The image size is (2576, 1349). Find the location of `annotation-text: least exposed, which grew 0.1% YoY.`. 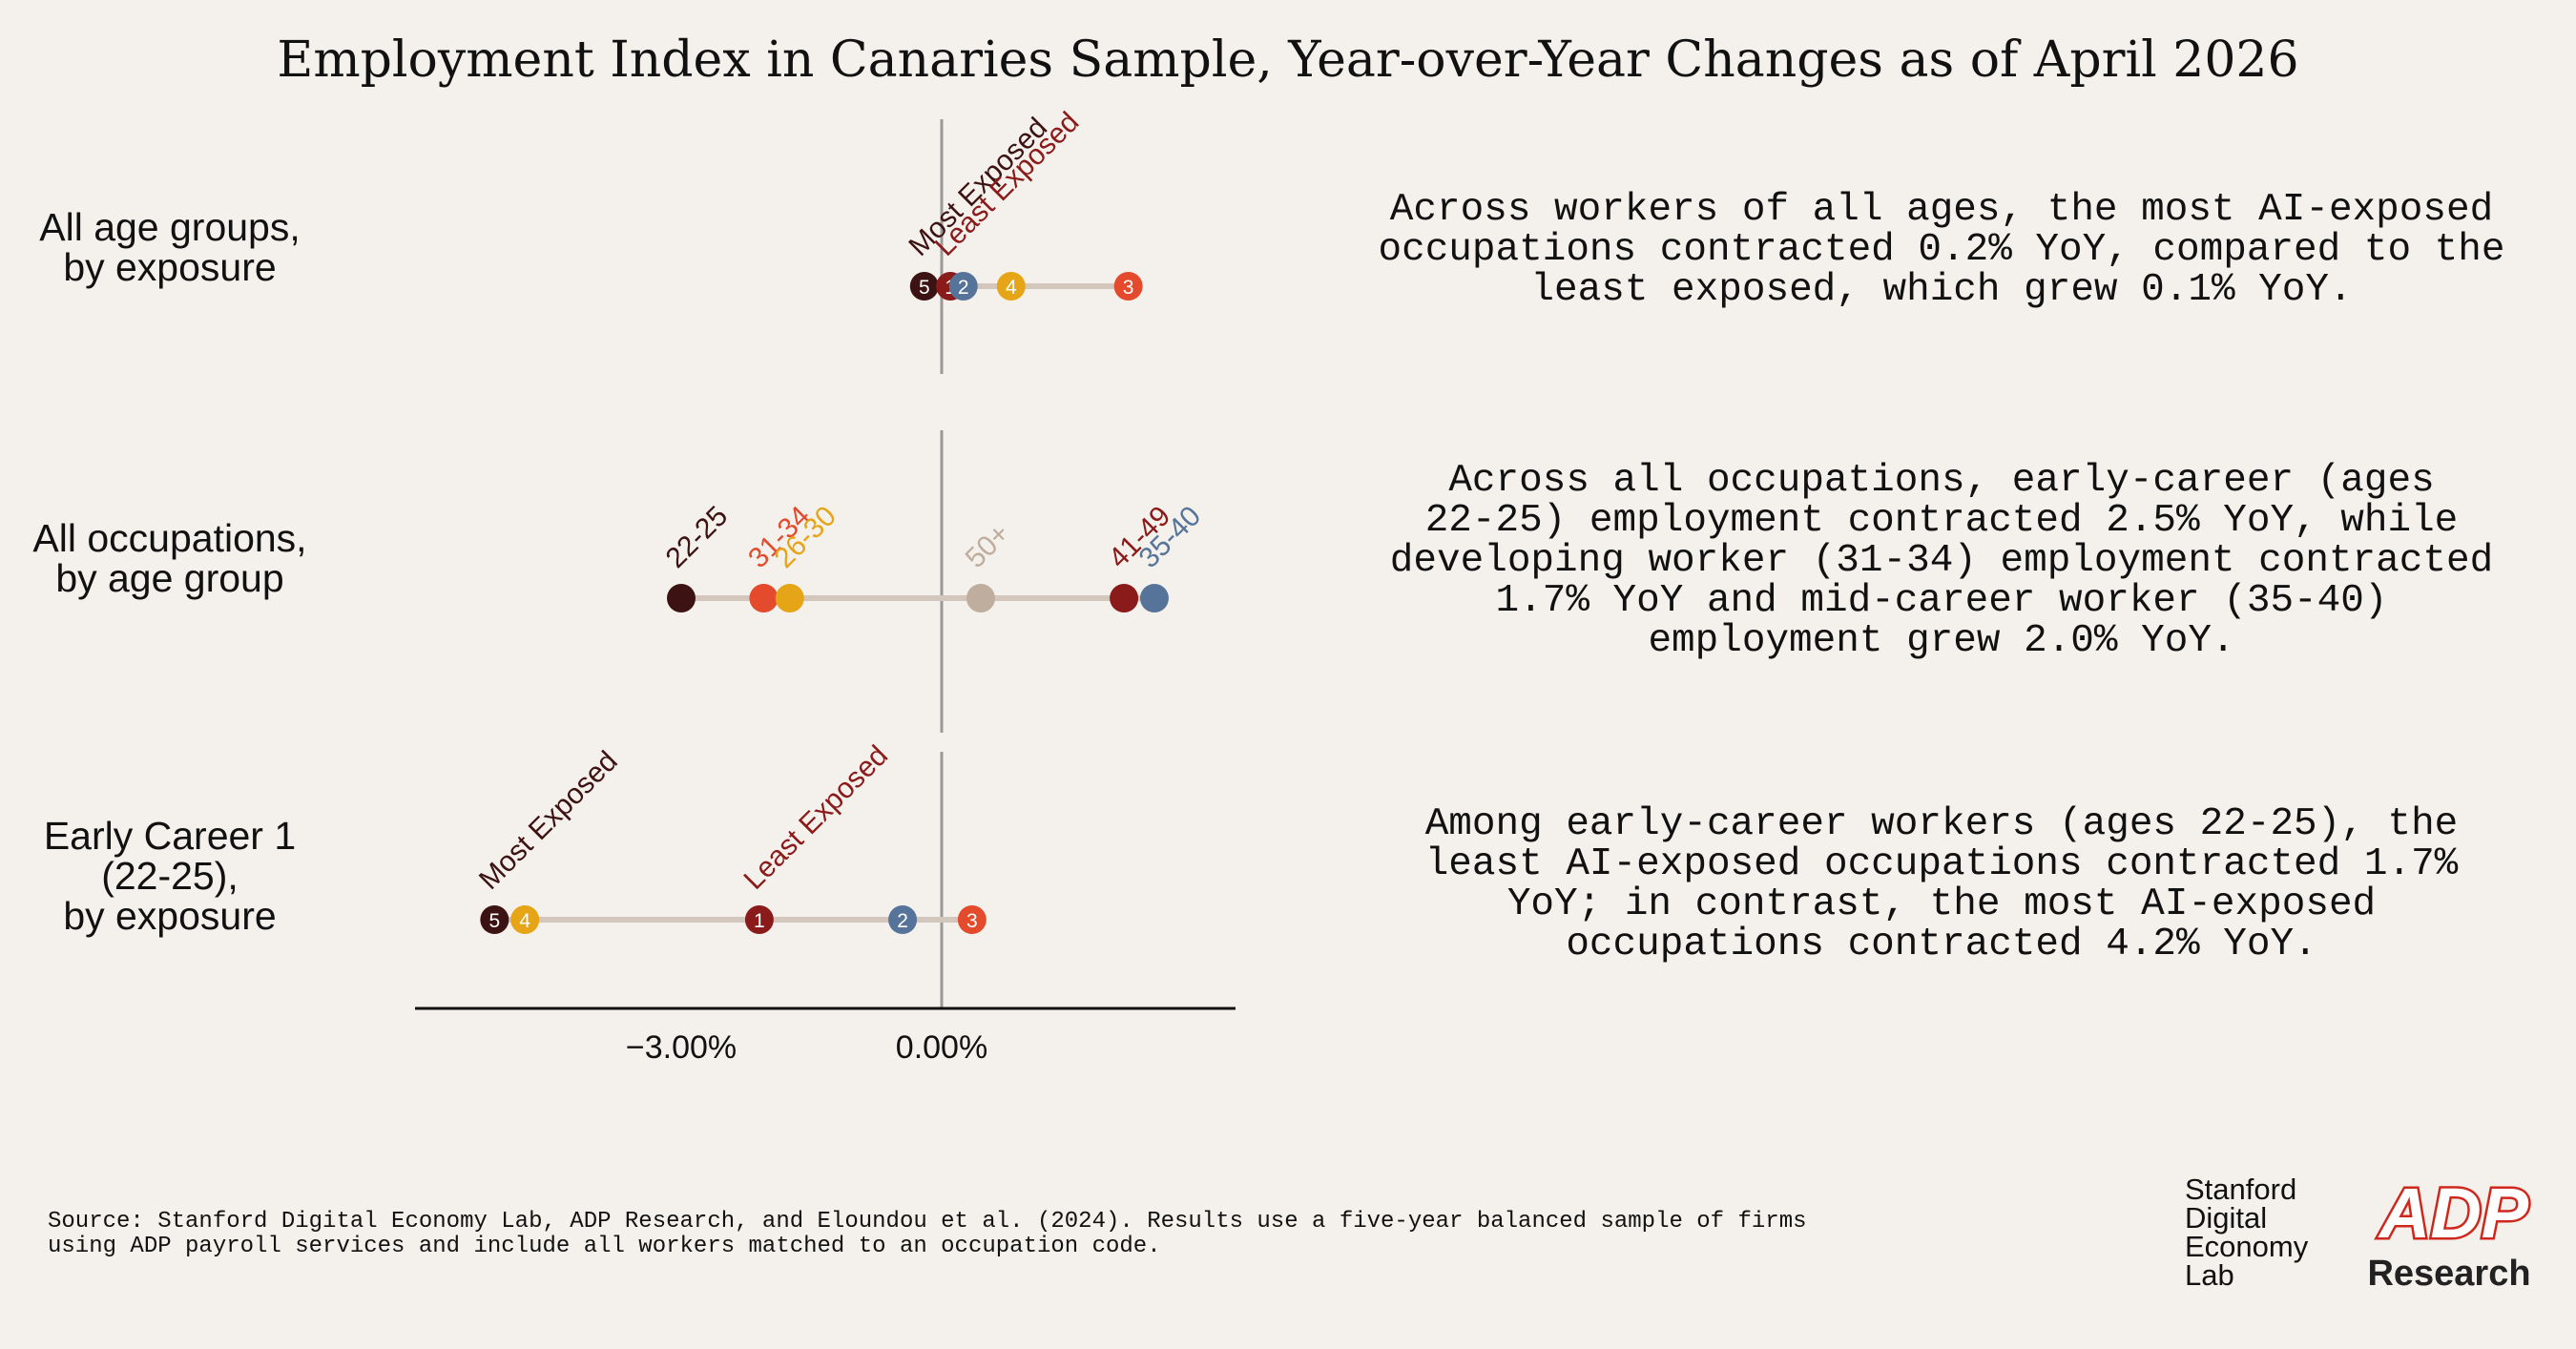

annotation-text: least exposed, which grew 0.1% YoY. is located at coordinates (1941, 290).